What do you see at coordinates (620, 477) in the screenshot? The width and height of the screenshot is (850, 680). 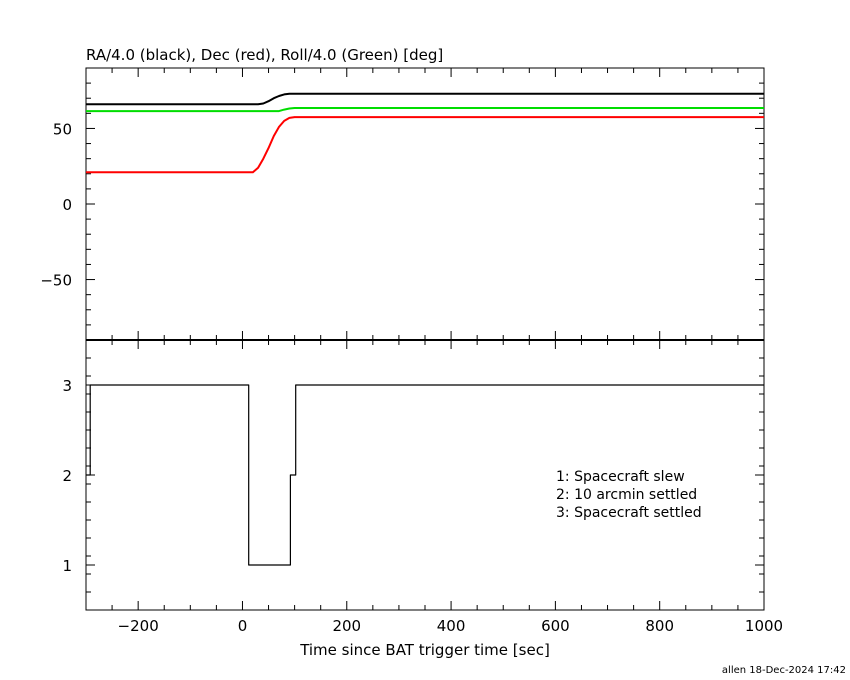 I see `legend-entry: 1: Spacecraft slew` at bounding box center [620, 477].